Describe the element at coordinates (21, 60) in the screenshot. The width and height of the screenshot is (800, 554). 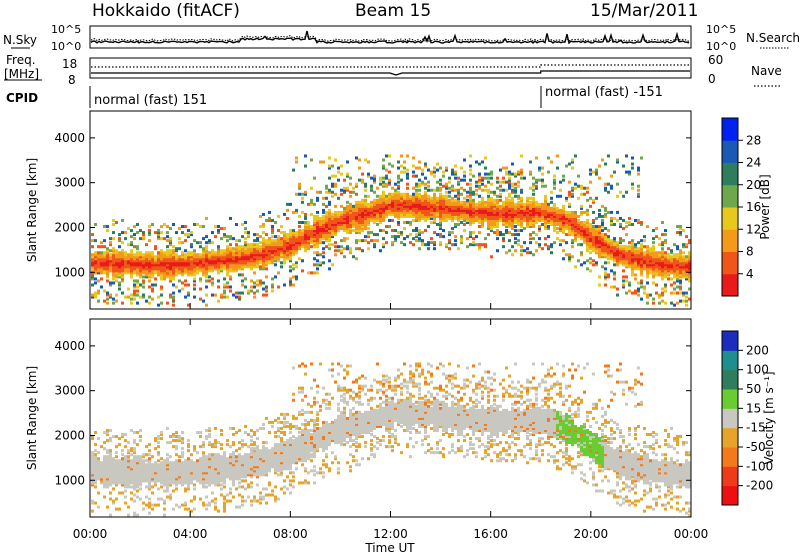
I see `freq-label: Freq.` at that location.